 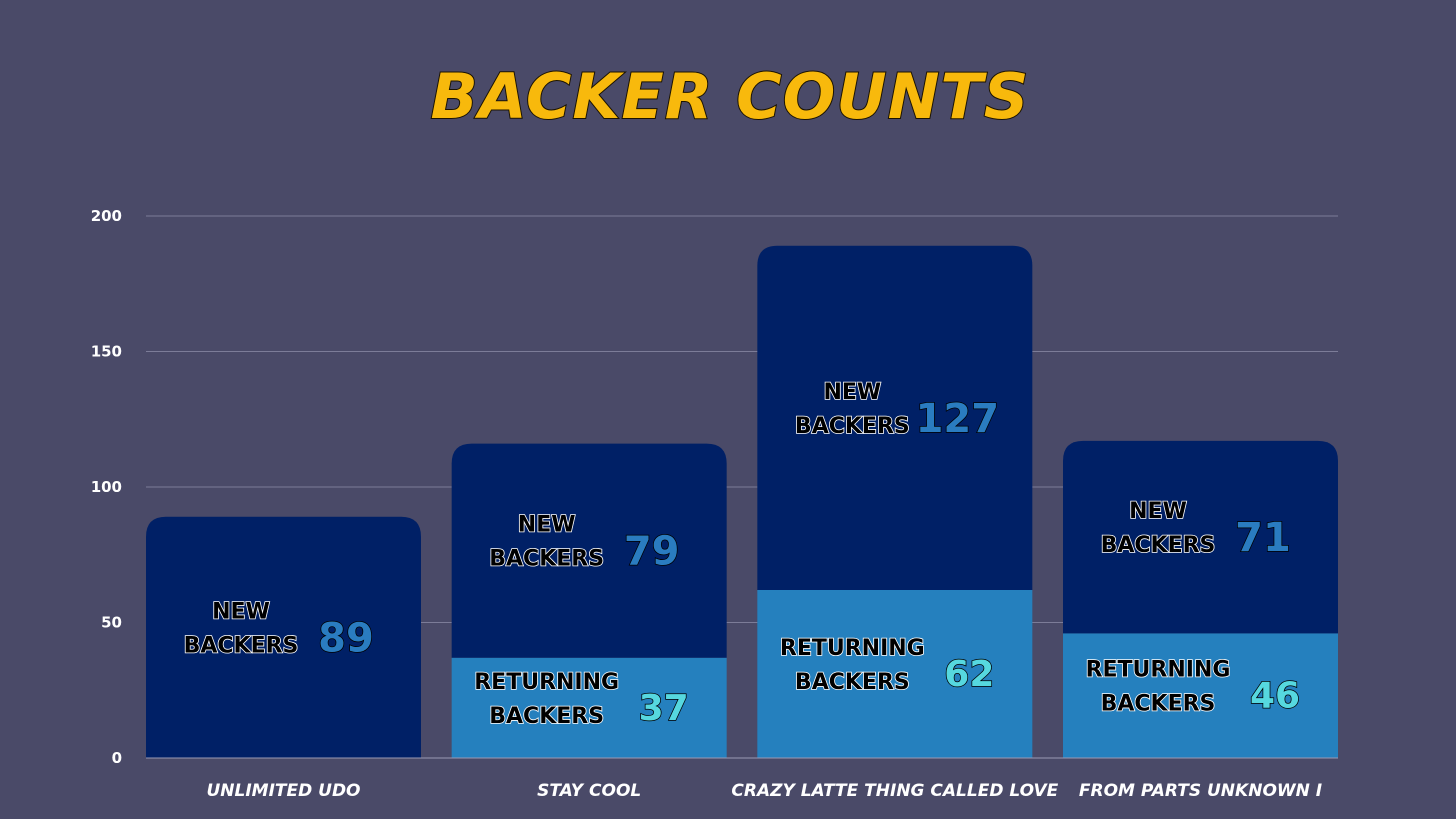 What do you see at coordinates (969, 674) in the screenshot?
I see `data-label-returning: 62` at bounding box center [969, 674].